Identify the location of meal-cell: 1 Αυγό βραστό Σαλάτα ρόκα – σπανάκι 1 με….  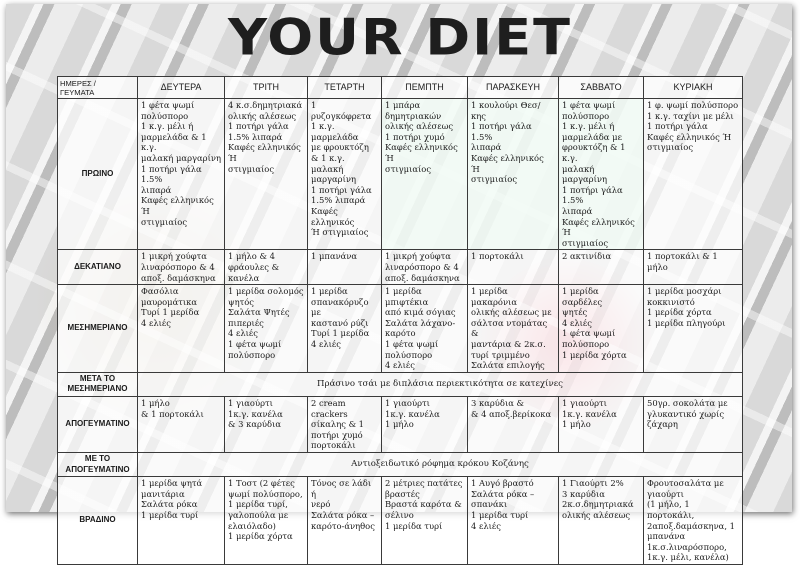
(513, 520).